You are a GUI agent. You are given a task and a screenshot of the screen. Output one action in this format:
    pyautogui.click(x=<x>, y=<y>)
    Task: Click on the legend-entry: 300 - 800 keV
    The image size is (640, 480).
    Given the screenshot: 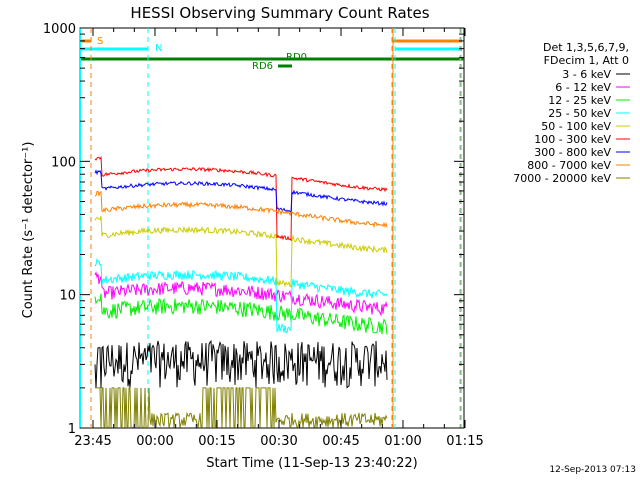 What is the action you would take?
    pyautogui.click(x=572, y=152)
    